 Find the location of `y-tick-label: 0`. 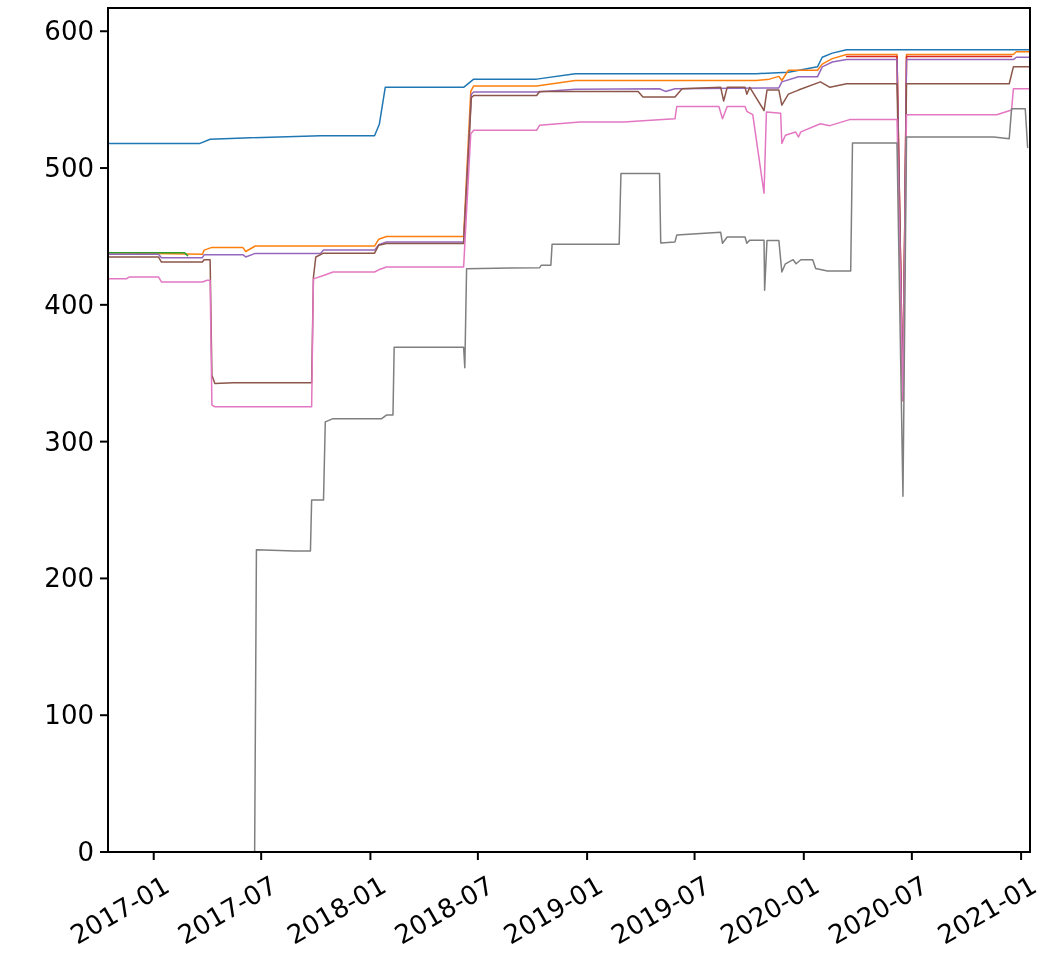

y-tick-label: 0 is located at coordinates (85, 852).